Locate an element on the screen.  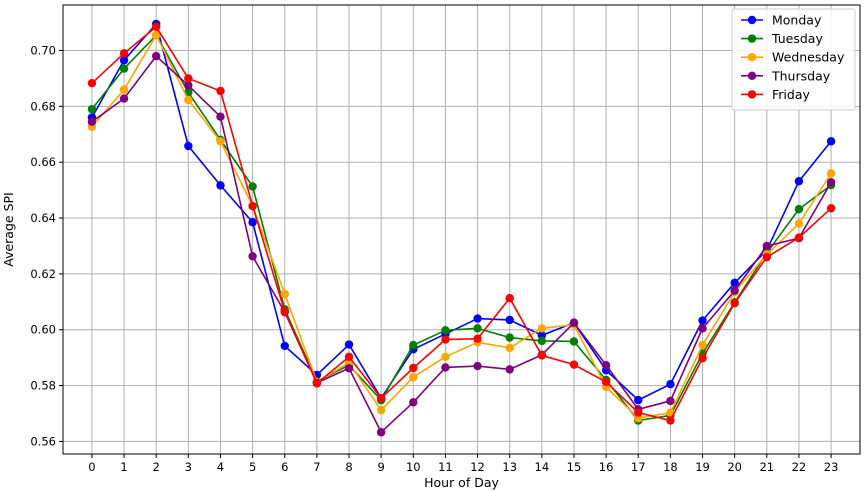
y-tick-label: 0.62 is located at coordinates (43, 274).